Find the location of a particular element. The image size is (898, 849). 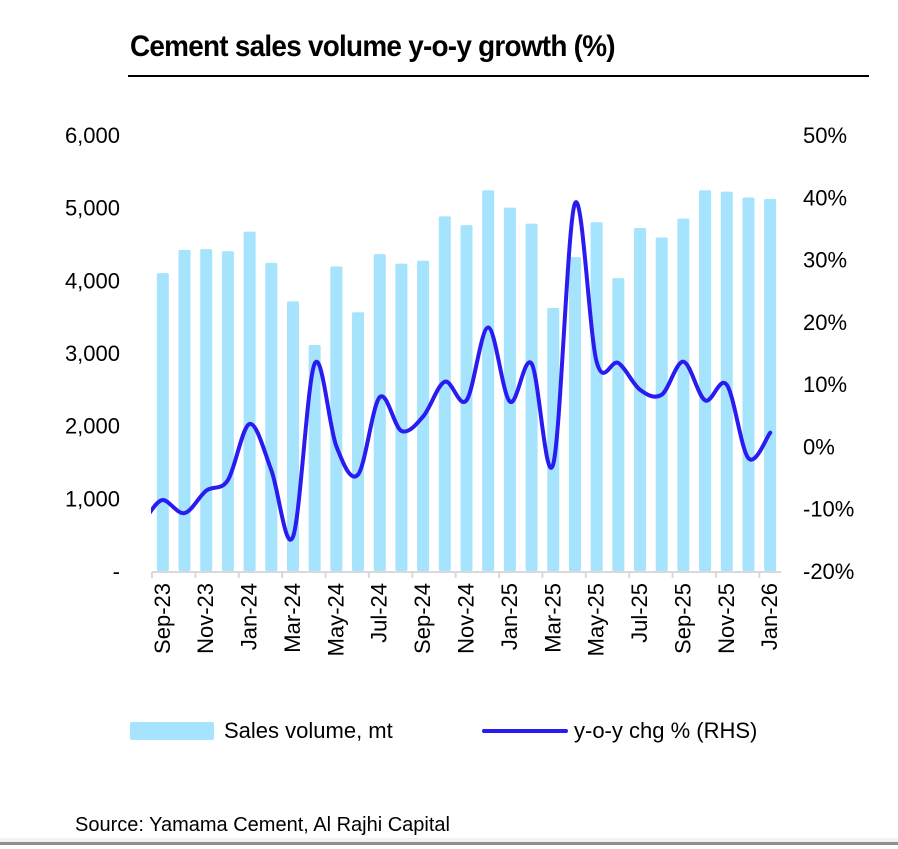

x-tick-label: Nov-23 is located at coordinates (205, 618).